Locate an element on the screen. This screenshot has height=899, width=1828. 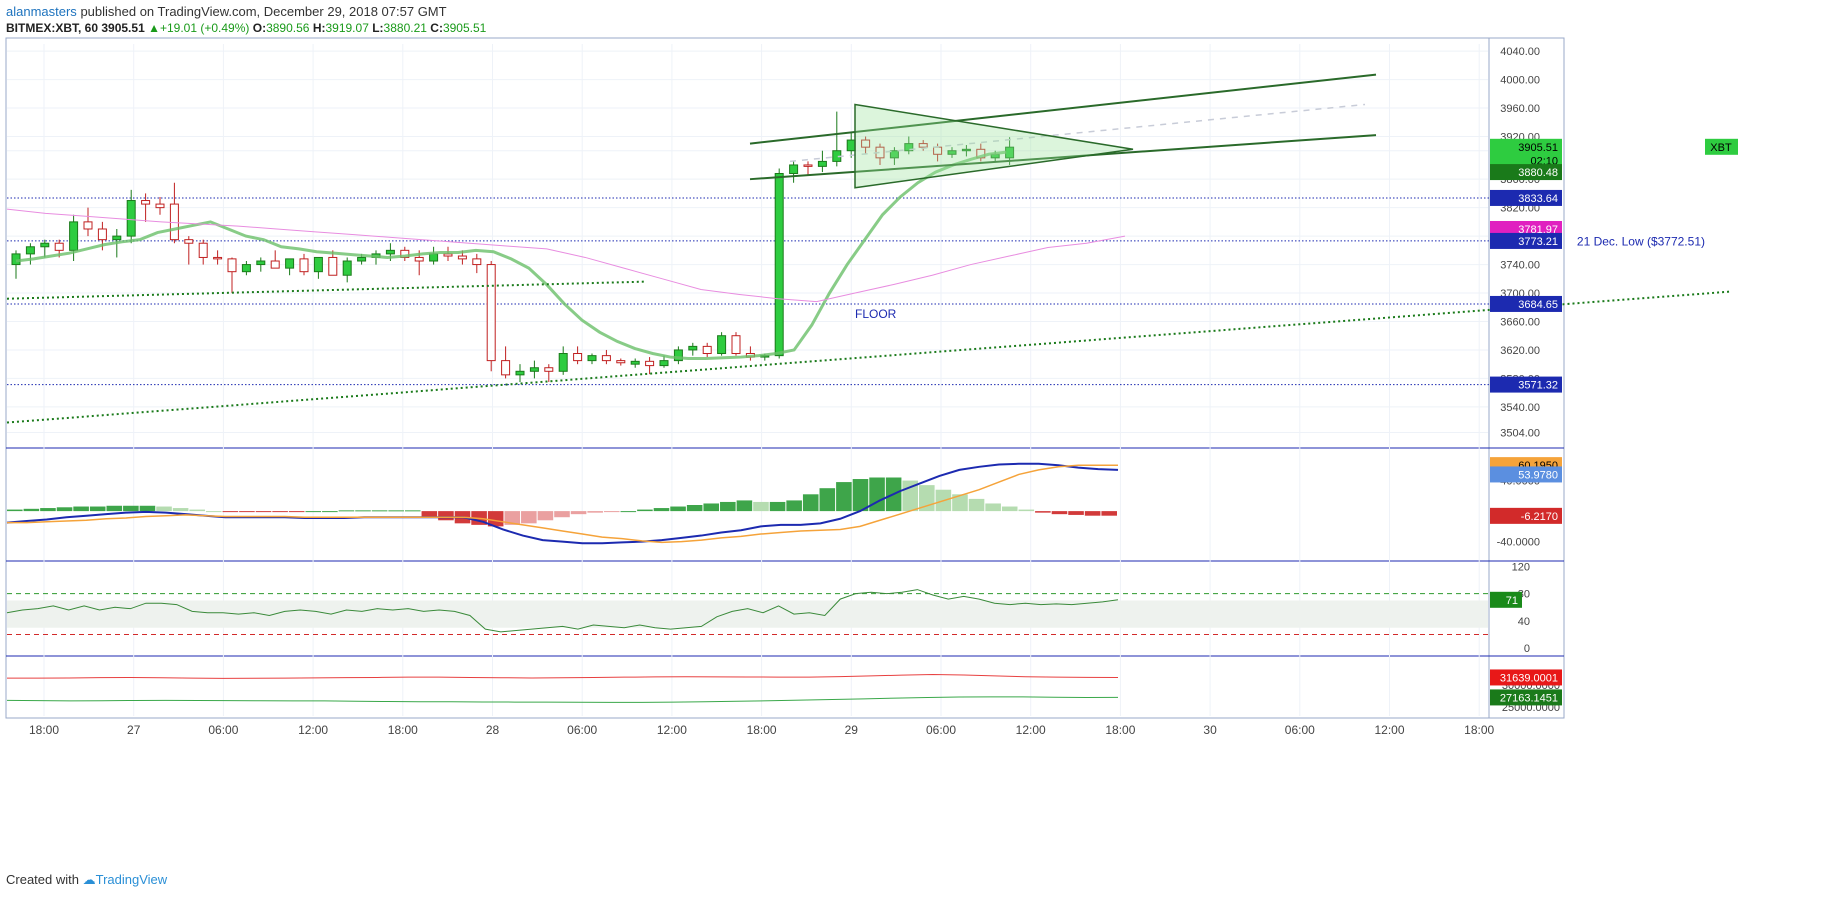
high-label: H: is located at coordinates (319, 28).